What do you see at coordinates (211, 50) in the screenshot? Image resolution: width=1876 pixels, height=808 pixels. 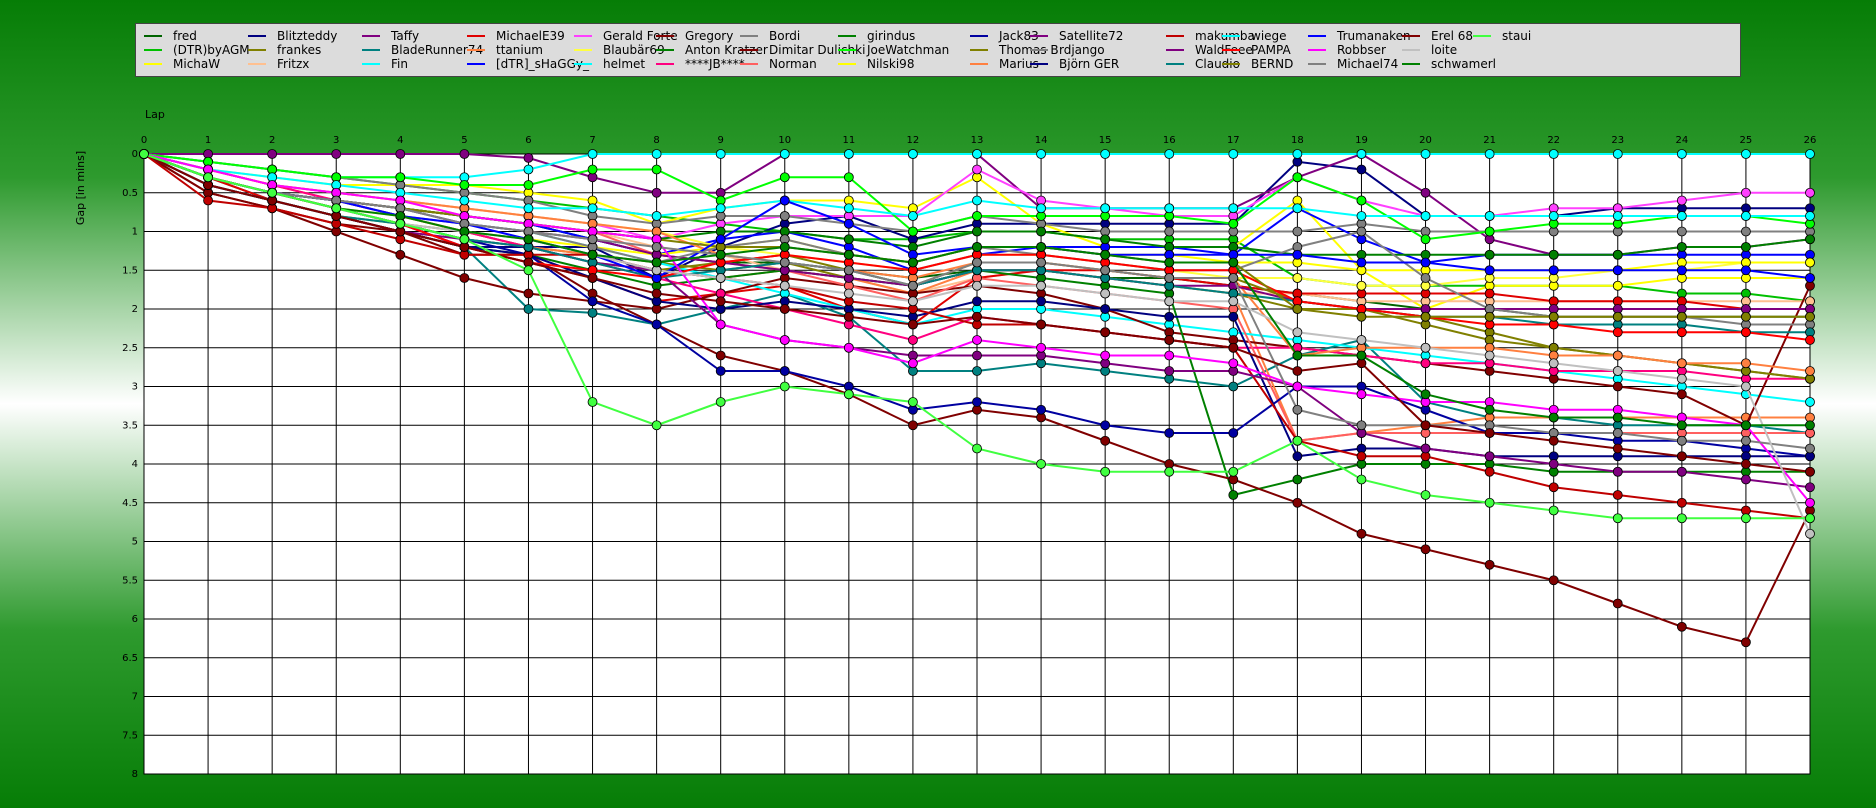 I see `legend-label: (DTR)byAGM` at bounding box center [211, 50].